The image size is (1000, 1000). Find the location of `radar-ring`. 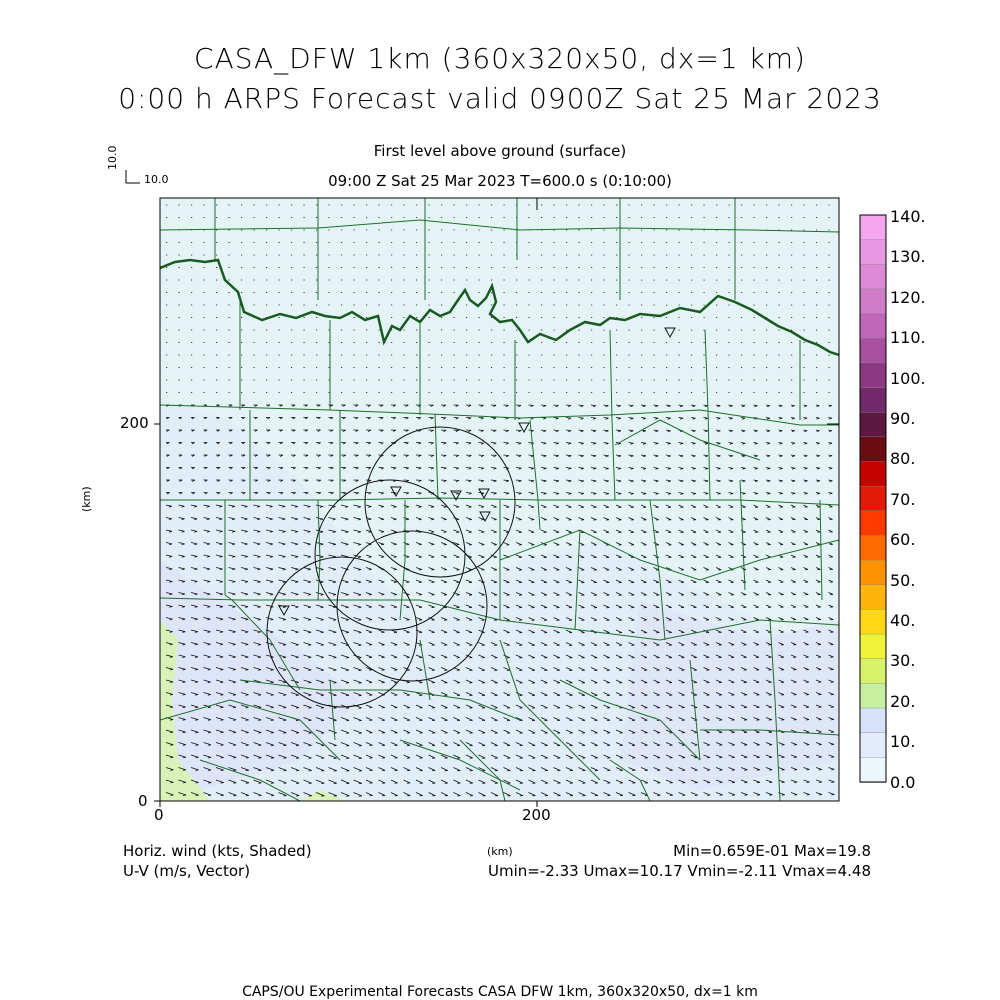

radar-ring is located at coordinates (440, 502).